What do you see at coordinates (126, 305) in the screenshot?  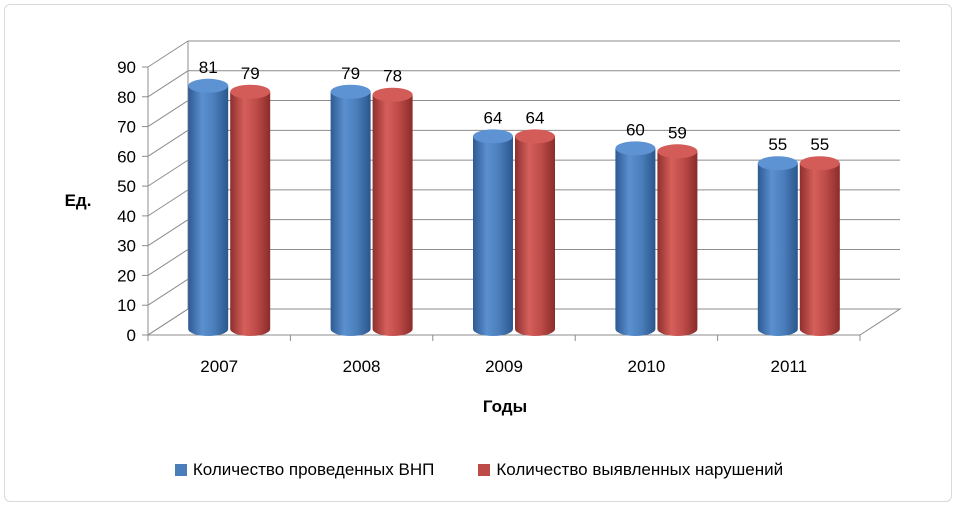 I see `y-tick-label: 10` at bounding box center [126, 305].